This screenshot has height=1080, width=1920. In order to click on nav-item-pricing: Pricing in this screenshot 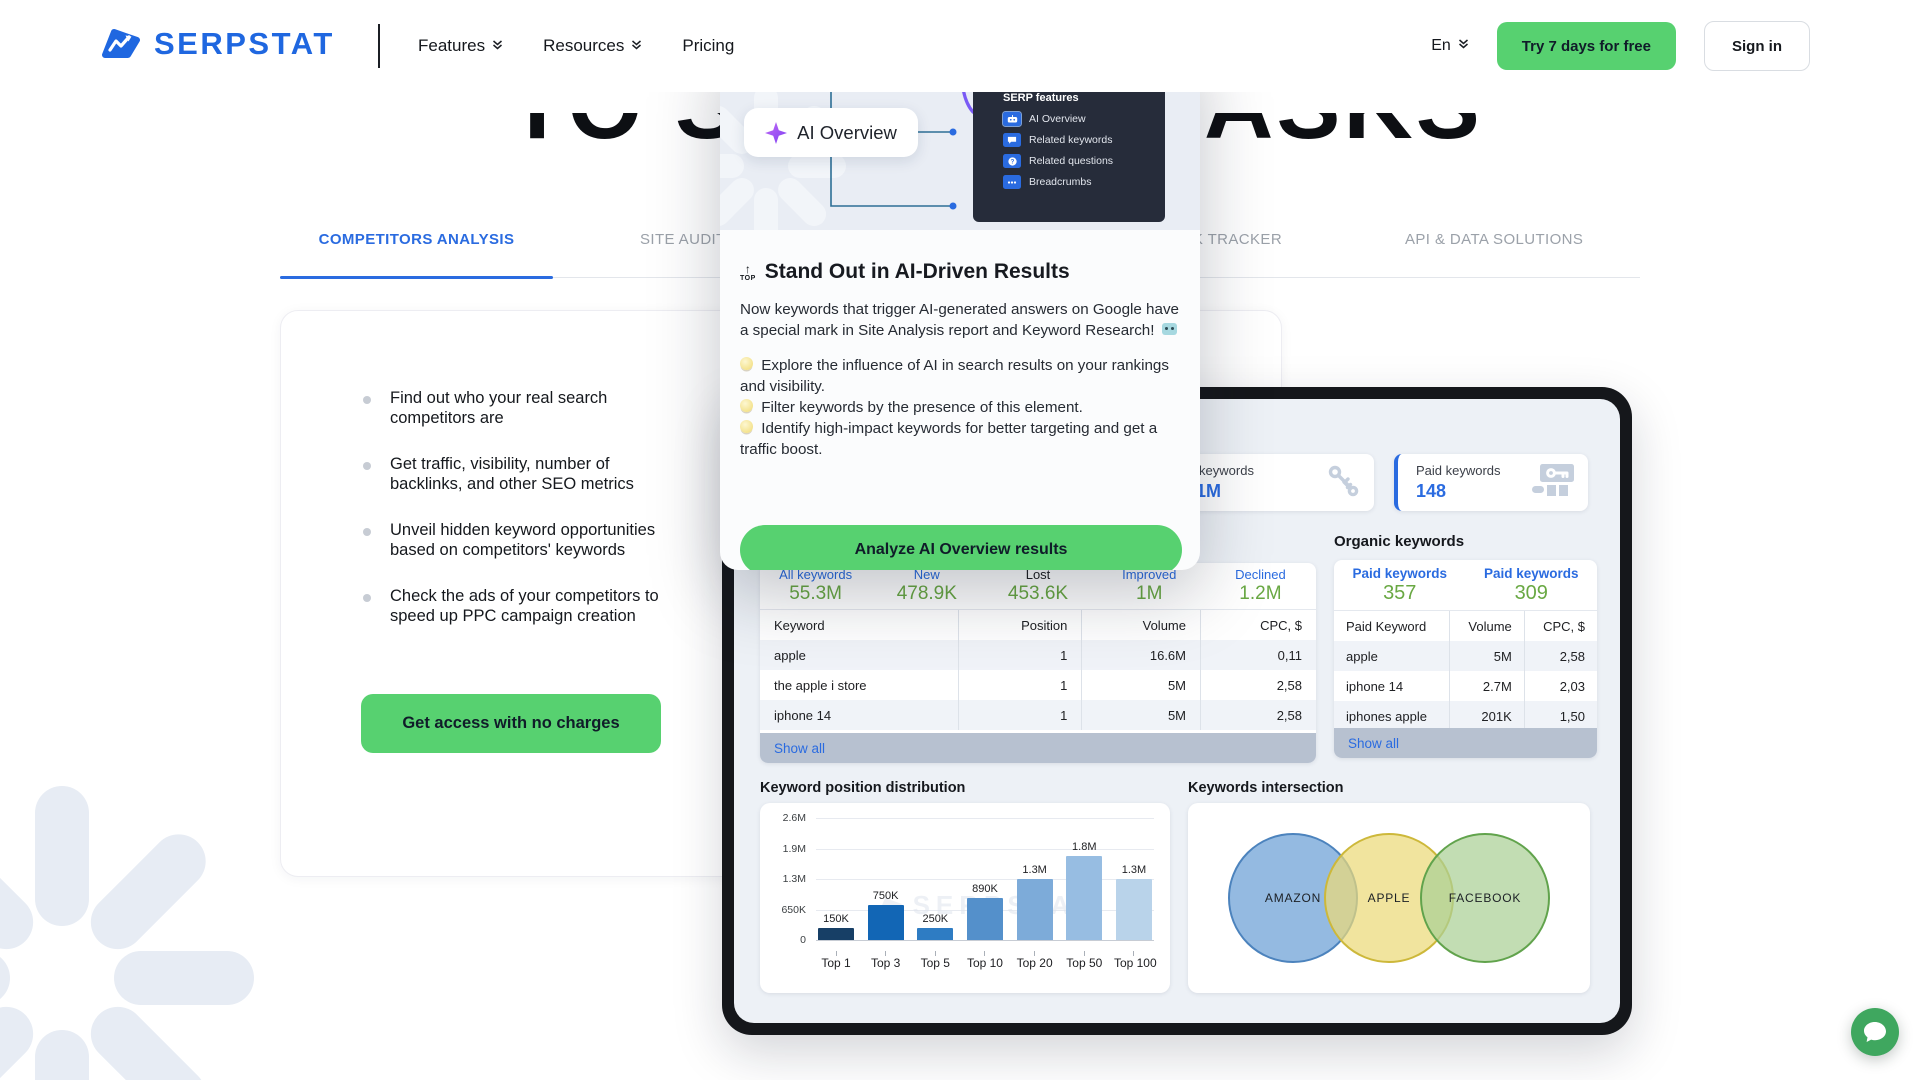, I will do `click(708, 46)`.